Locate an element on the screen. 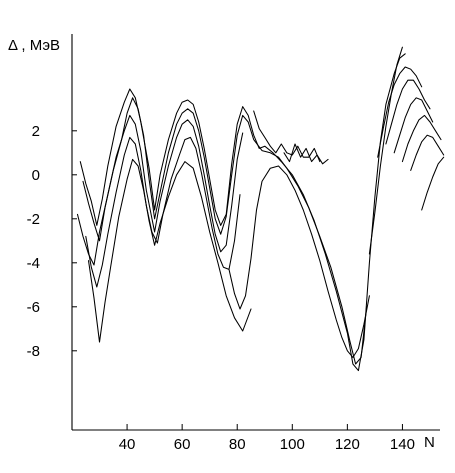 The width and height of the screenshot is (455, 473). y-tick-label: -6 is located at coordinates (33, 307).